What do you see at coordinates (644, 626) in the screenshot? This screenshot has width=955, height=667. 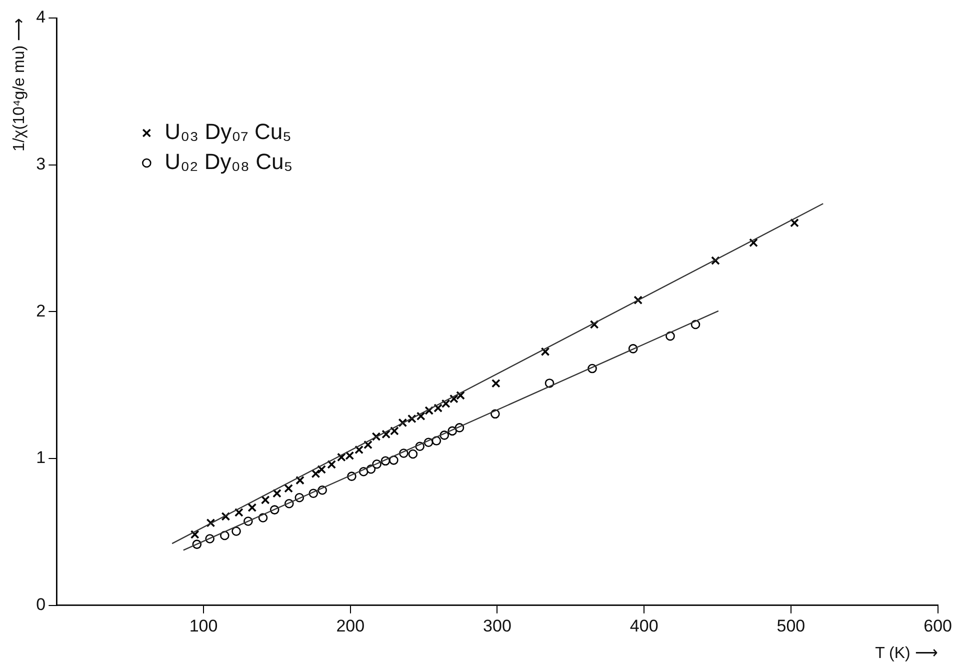 I see `x-tick-label: 400` at bounding box center [644, 626].